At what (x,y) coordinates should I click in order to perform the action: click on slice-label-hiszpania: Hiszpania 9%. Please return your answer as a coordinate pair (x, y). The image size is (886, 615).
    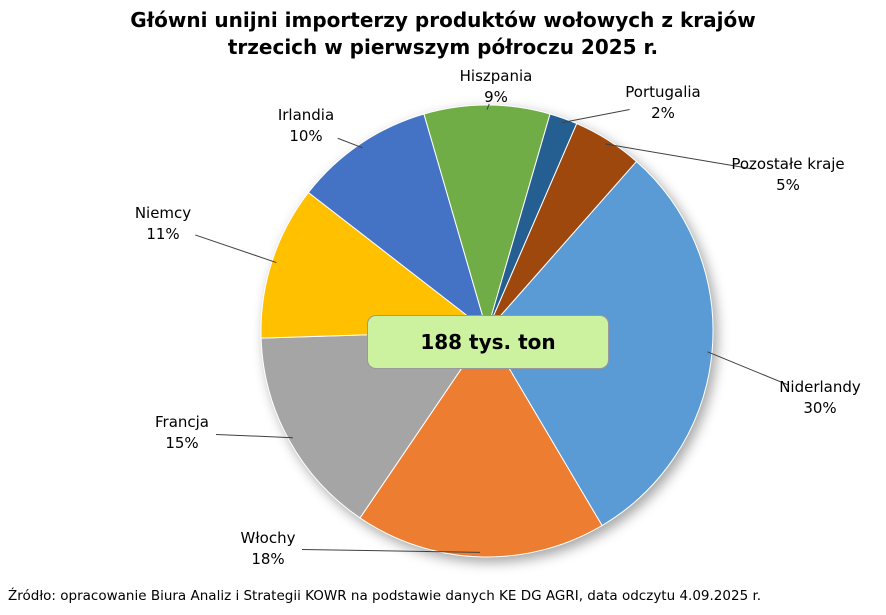
    Looking at the image, I should click on (496, 86).